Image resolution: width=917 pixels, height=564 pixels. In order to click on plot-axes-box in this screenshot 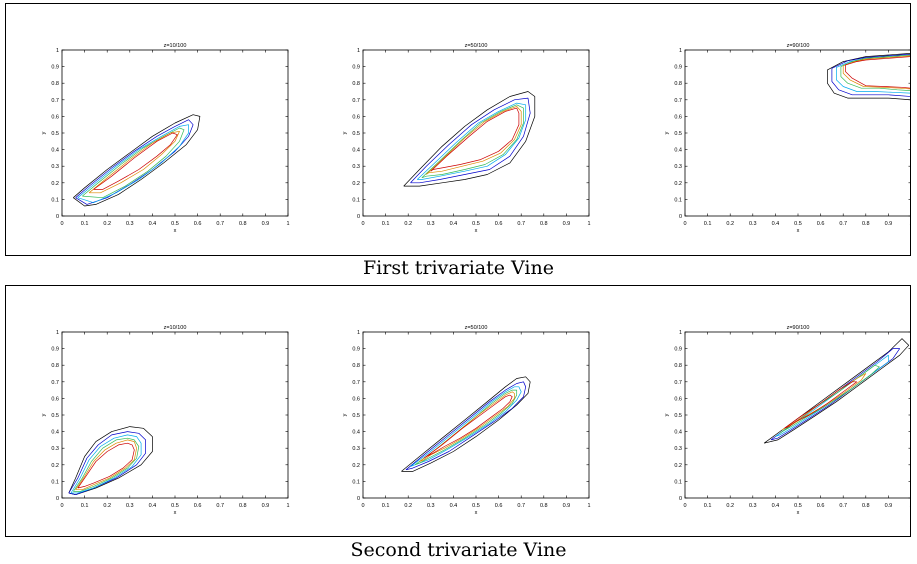, I will do `click(797, 415)`.